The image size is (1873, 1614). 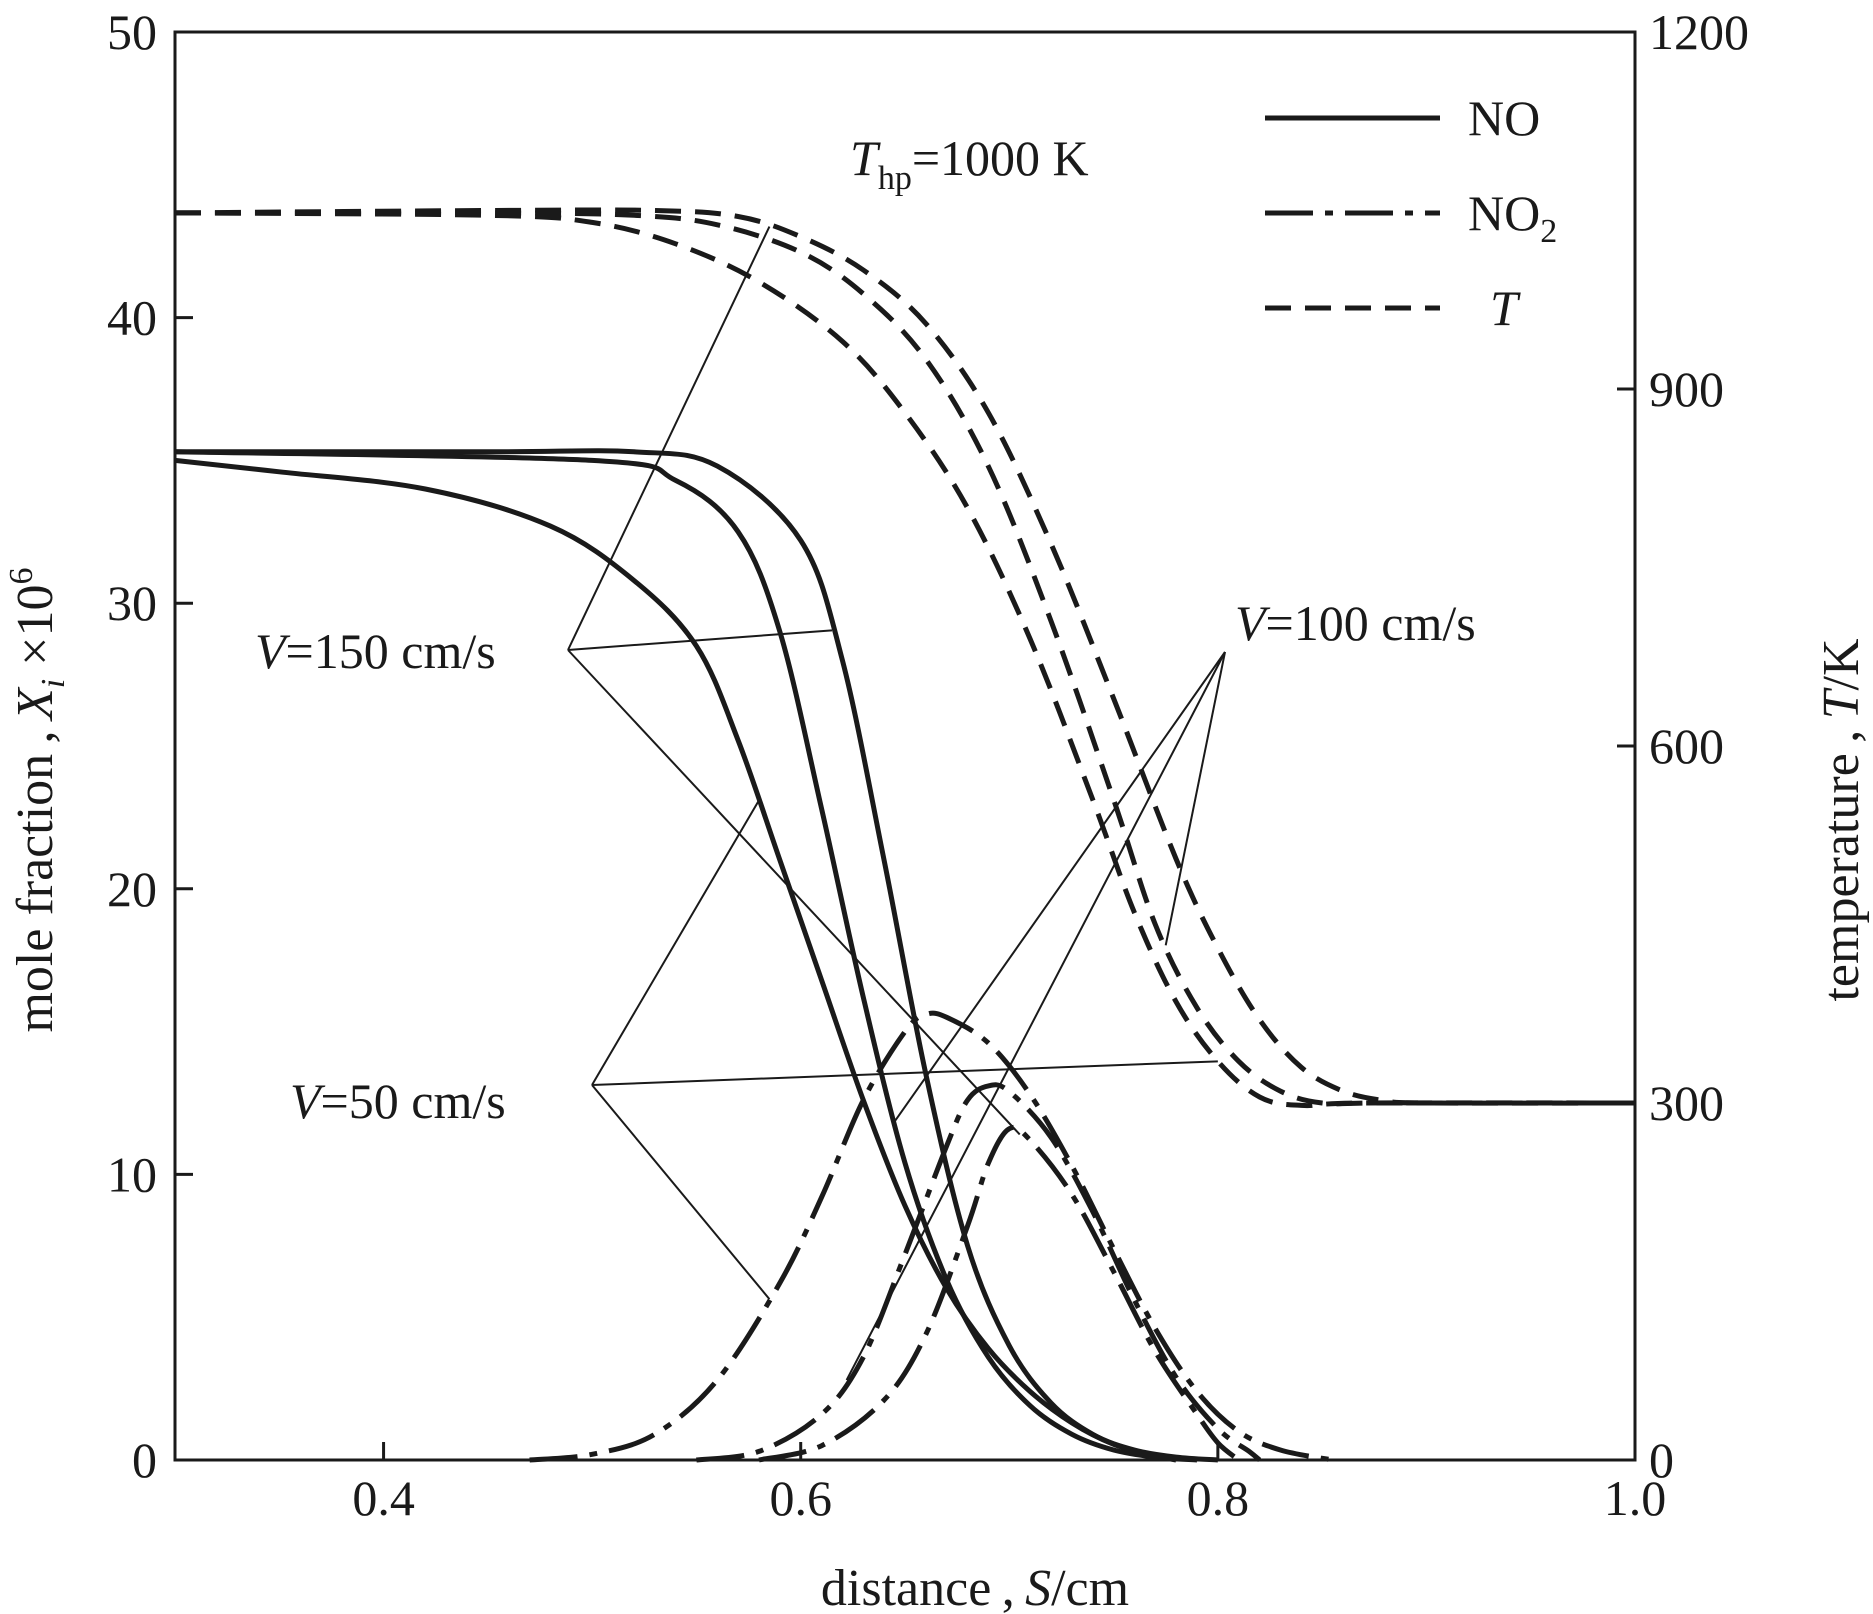 I want to click on x-axis-ticks: 0.4 0.6 0.8 1.0, so click(x=1009, y=1484).